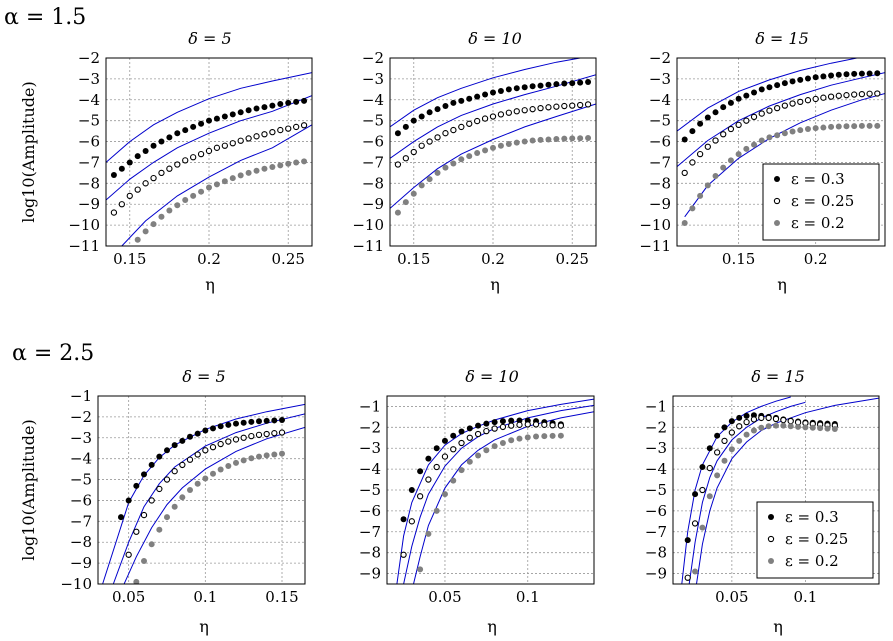 Image resolution: width=893 pixels, height=641 pixels. I want to click on row-label-alpha-2-5: α = 2.5, so click(53, 353).